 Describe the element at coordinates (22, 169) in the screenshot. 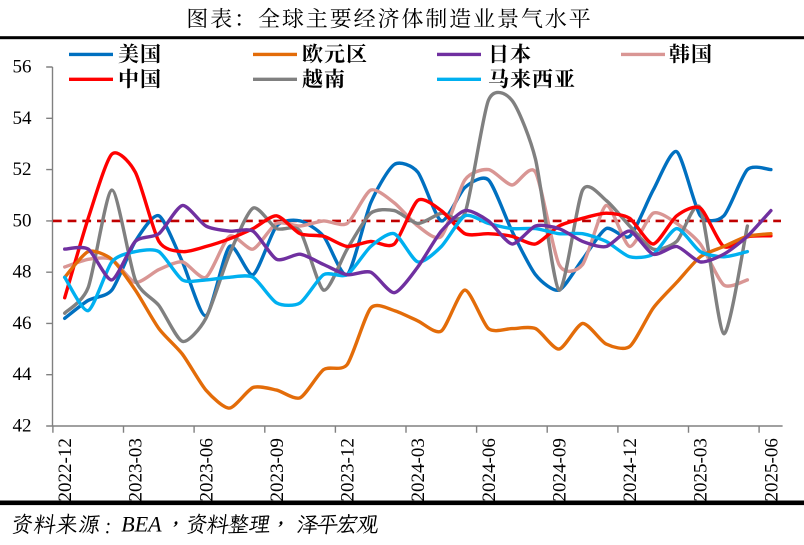

I see `svg-text: 52` at that location.